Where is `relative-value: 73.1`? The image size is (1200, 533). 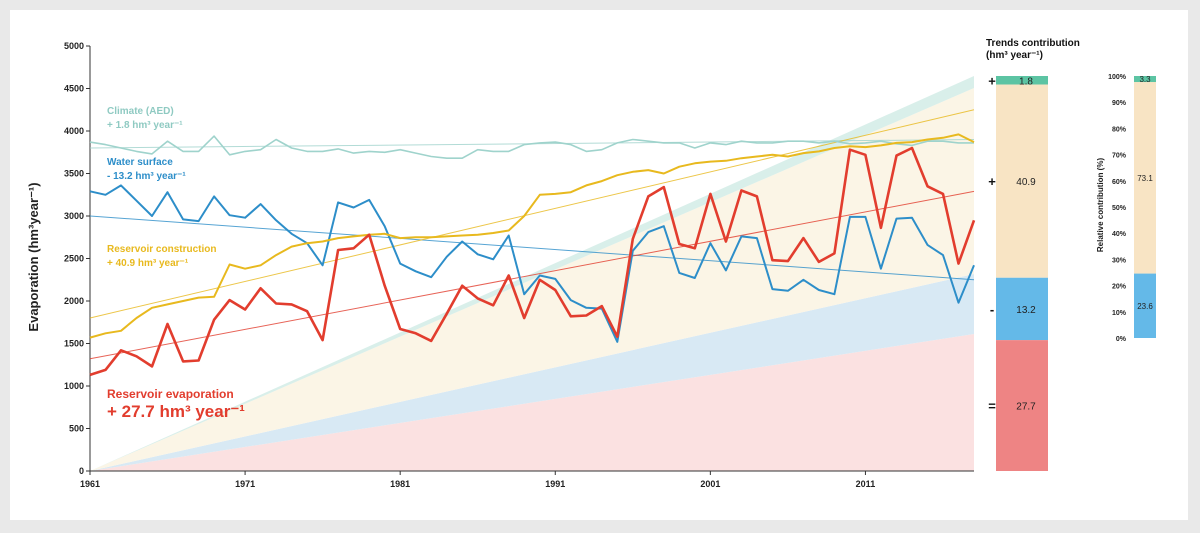
relative-value: 73.1 is located at coordinates (1145, 178).